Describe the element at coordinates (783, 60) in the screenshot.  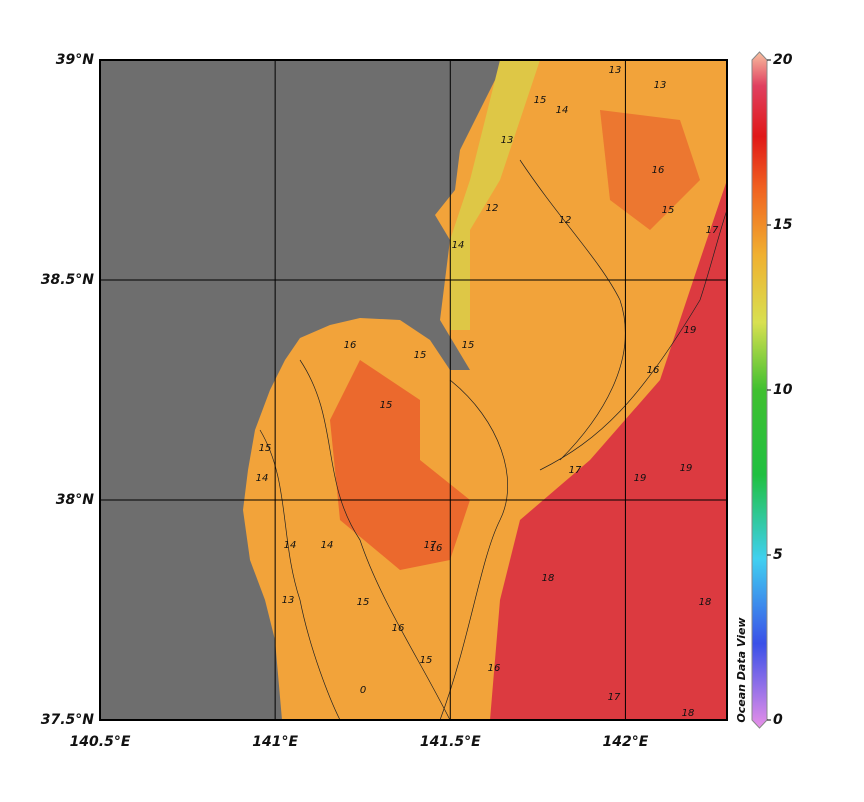
I see `colorbar-tick-label: 20` at that location.